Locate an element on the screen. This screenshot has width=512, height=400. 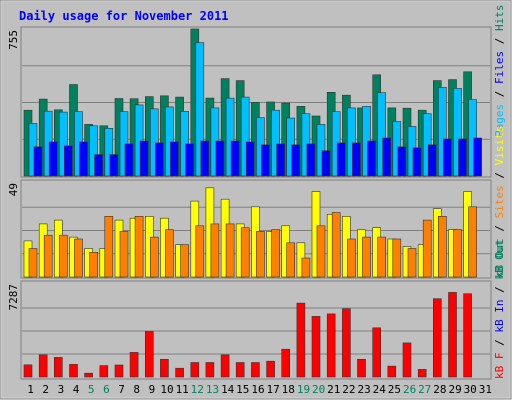
hits-ymax-label: 755 is located at coordinates (13, 40).